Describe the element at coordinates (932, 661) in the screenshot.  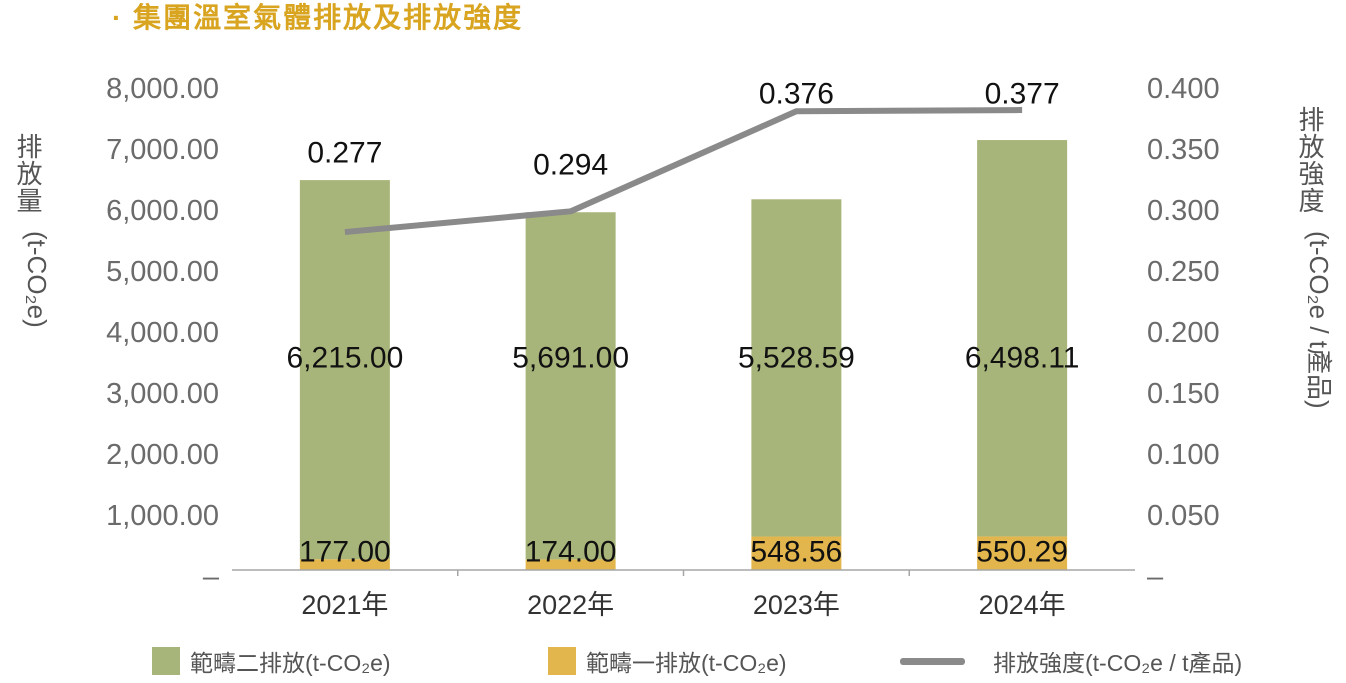
I see `legend-swatch-intensity-line` at that location.